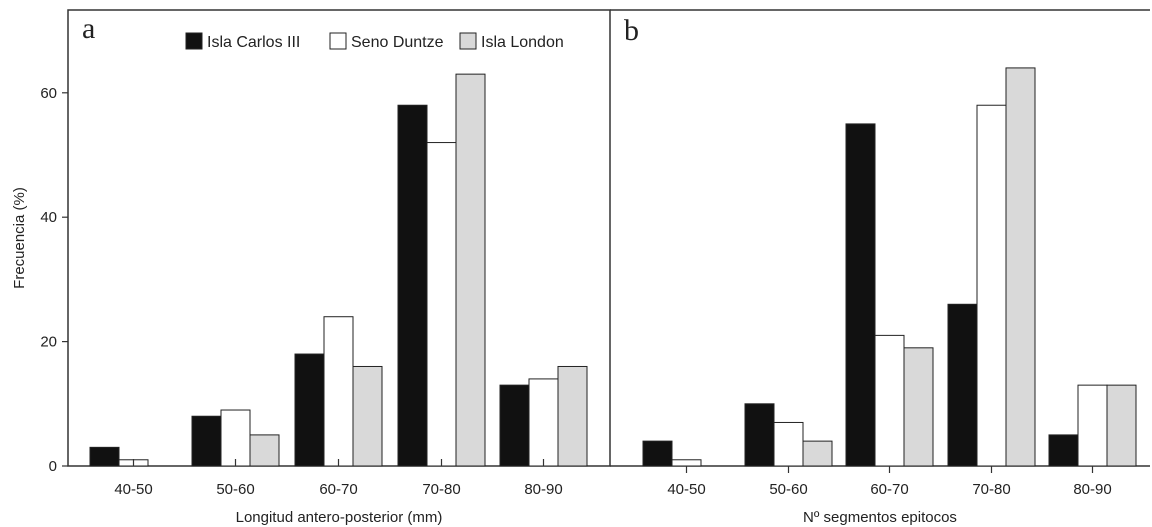 This screenshot has width=1152, height=527. Describe the element at coordinates (543, 489) in the screenshot. I see `x-tick-label-a: 80-90` at that location.